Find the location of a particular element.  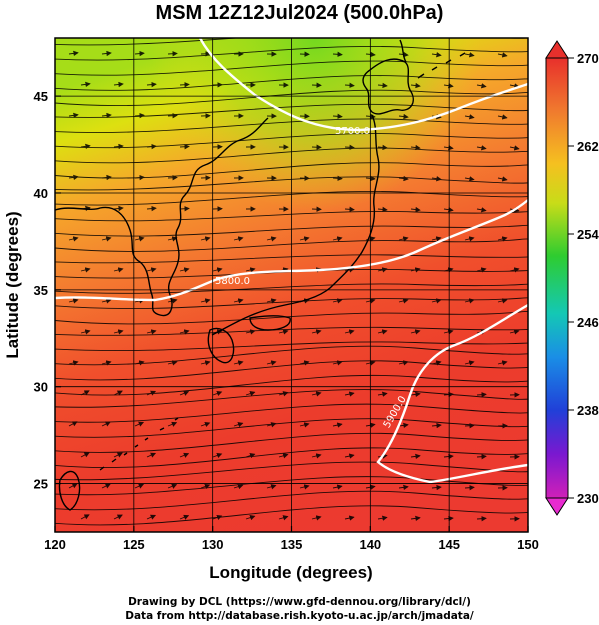

x-tick-label: 140 is located at coordinates (370, 544).